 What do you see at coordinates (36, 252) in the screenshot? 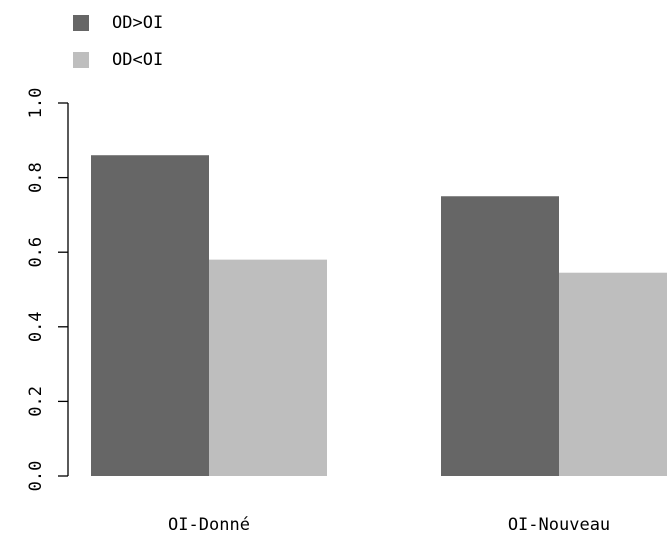
I see `y-tick-label: 0.6` at bounding box center [36, 252].